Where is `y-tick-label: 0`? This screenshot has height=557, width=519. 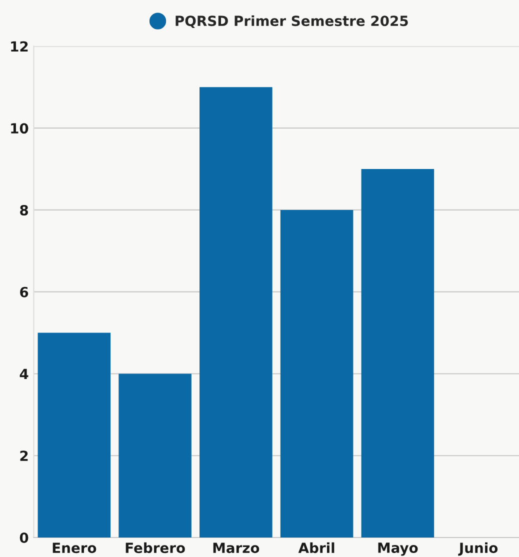
y-tick-label: 0 is located at coordinates (24, 537).